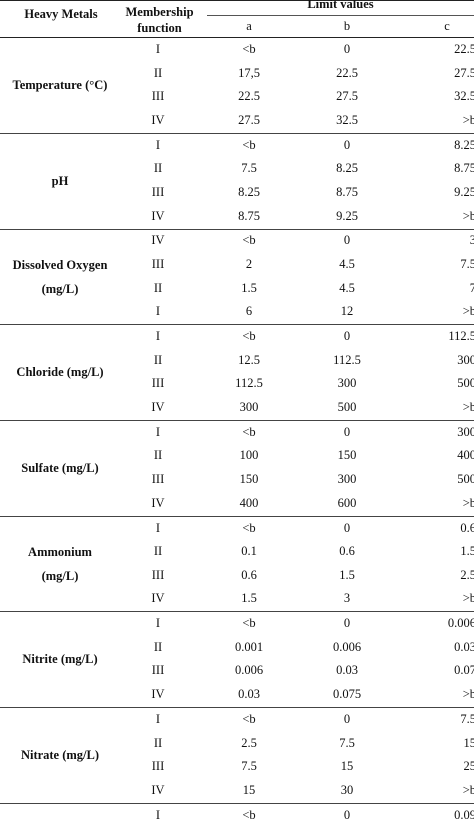 The width and height of the screenshot is (474, 827). What do you see at coordinates (347, 479) in the screenshot?
I see `cell-b: 300` at bounding box center [347, 479].